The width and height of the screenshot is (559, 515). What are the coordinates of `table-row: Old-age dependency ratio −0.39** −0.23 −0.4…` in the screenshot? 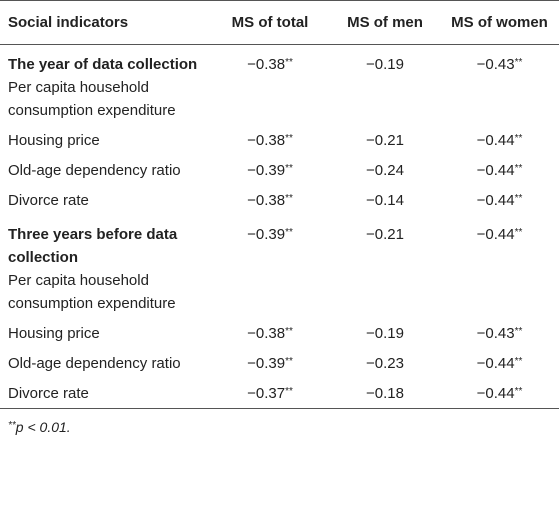 It's located at (279, 363).